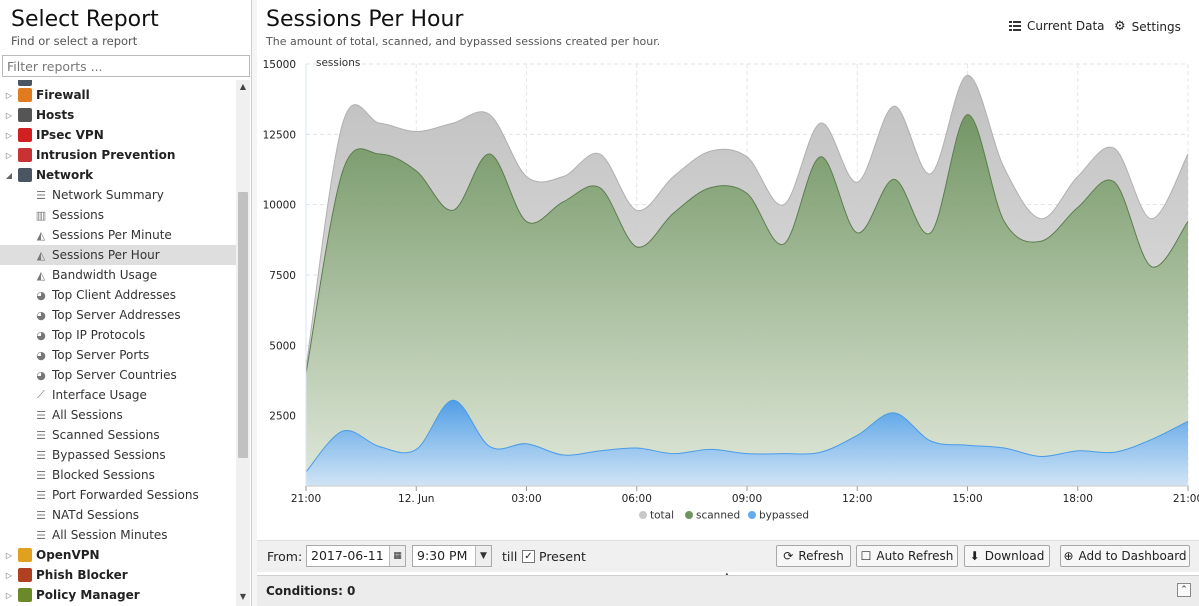  I want to click on refresh-label: Refresh, so click(821, 556).